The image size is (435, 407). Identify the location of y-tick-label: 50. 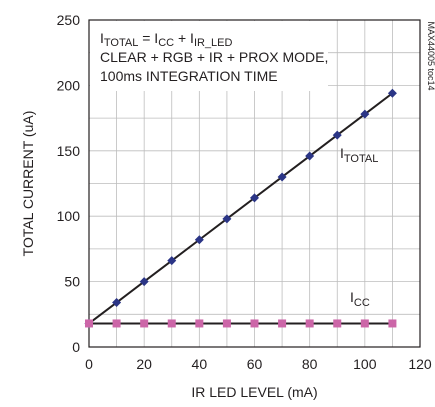
(72, 282).